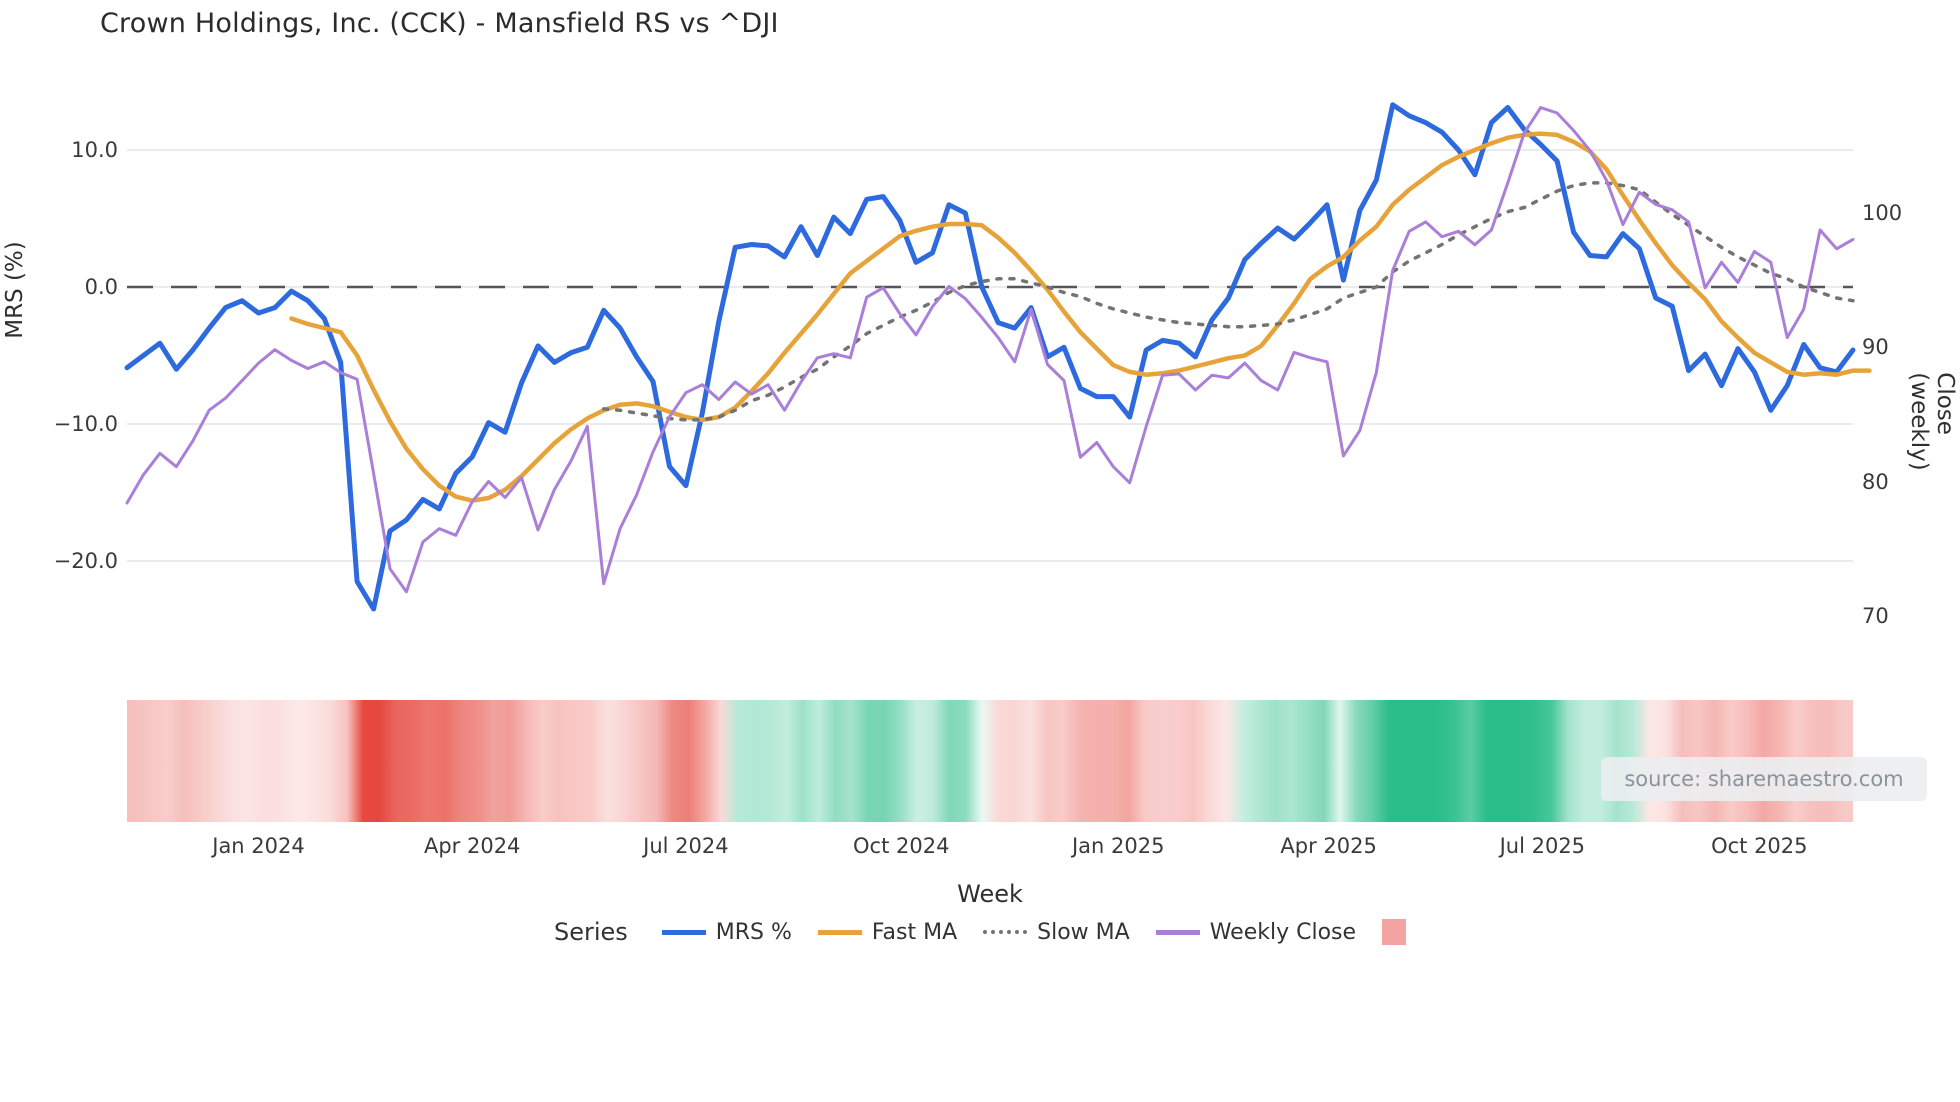  I want to click on x-tick-Apr-2025: Apr 2025, so click(1328, 846).